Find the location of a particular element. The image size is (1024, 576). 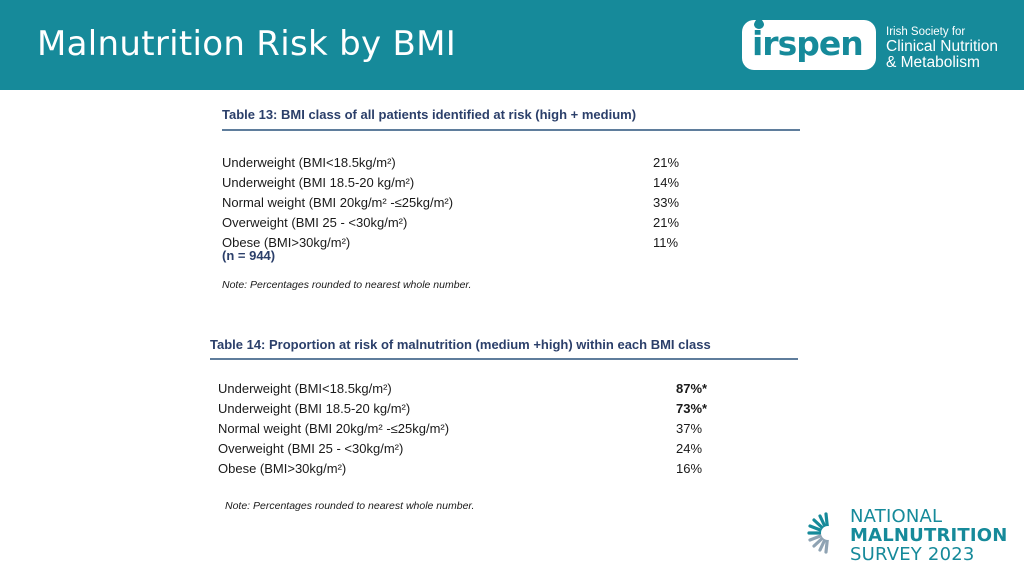

row-value: 14% is located at coordinates (666, 182).